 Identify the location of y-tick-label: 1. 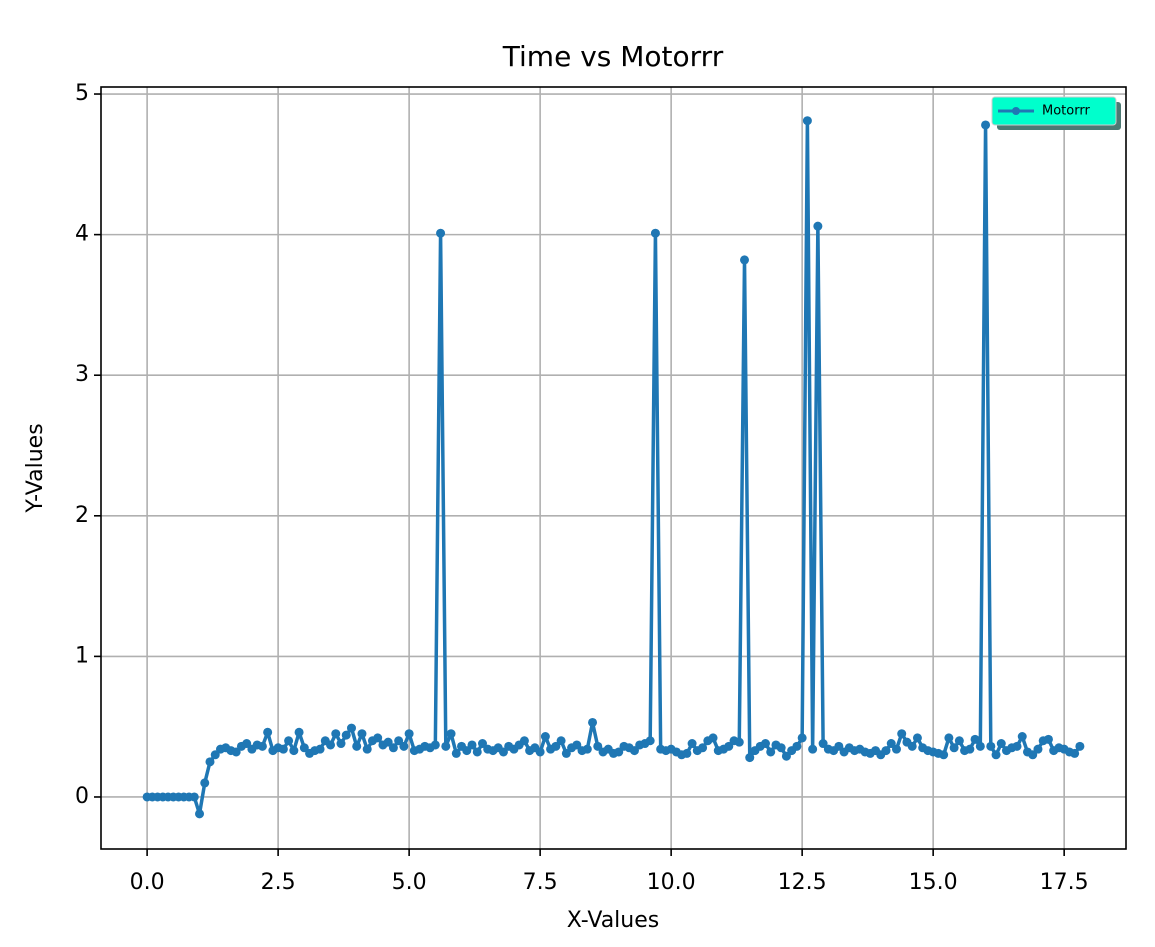
(82, 655).